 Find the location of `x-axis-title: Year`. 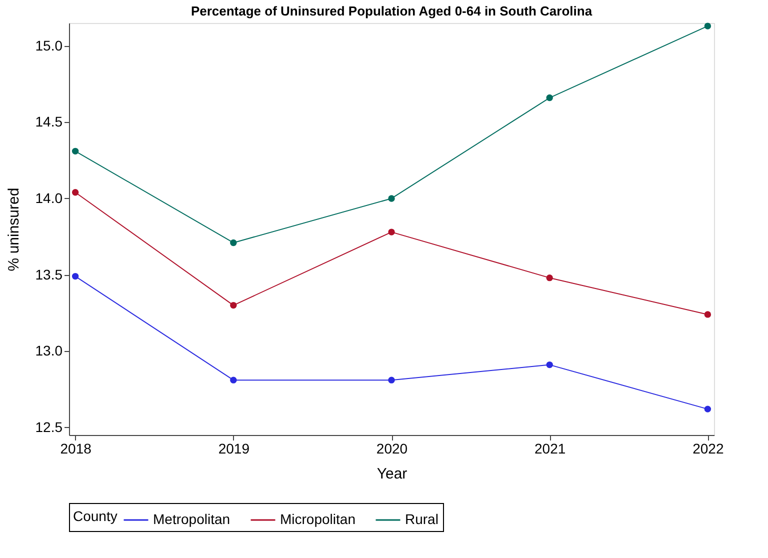

x-axis-title: Year is located at coordinates (392, 474).